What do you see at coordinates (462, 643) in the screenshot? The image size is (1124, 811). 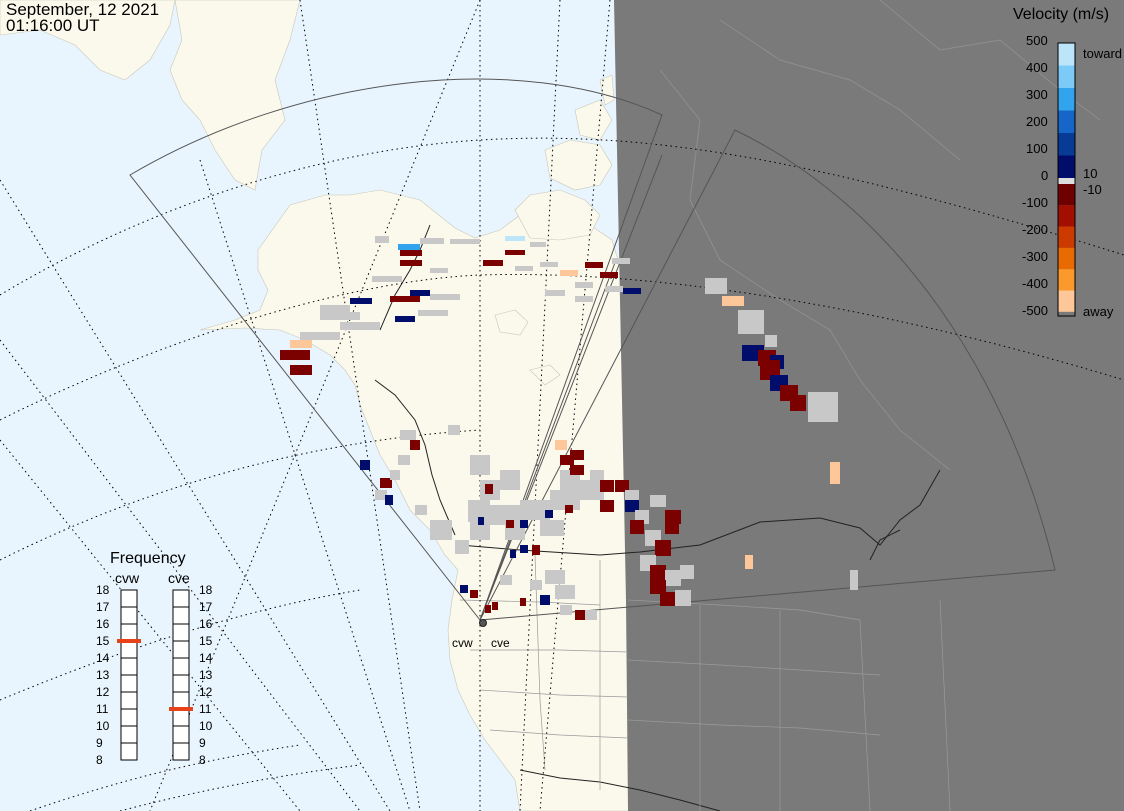 I see `site-label-cvw: cvw` at bounding box center [462, 643].